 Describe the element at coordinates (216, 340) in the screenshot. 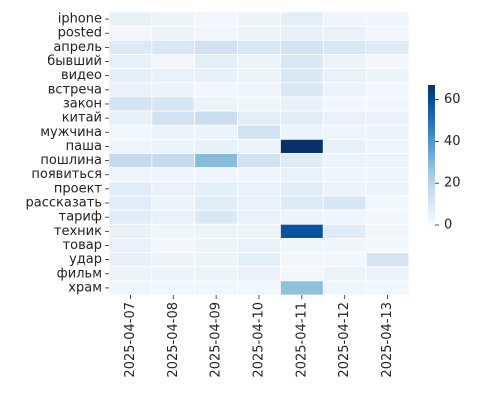

I see `x-tick-label: 2025-04-09` at that location.